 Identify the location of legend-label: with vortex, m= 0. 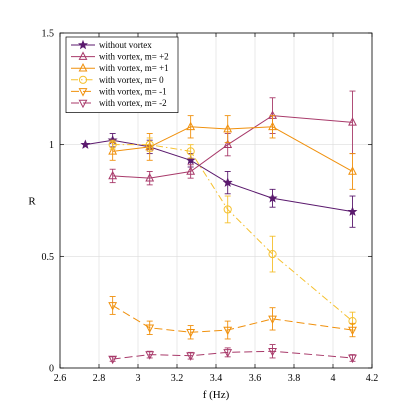
(131, 80).